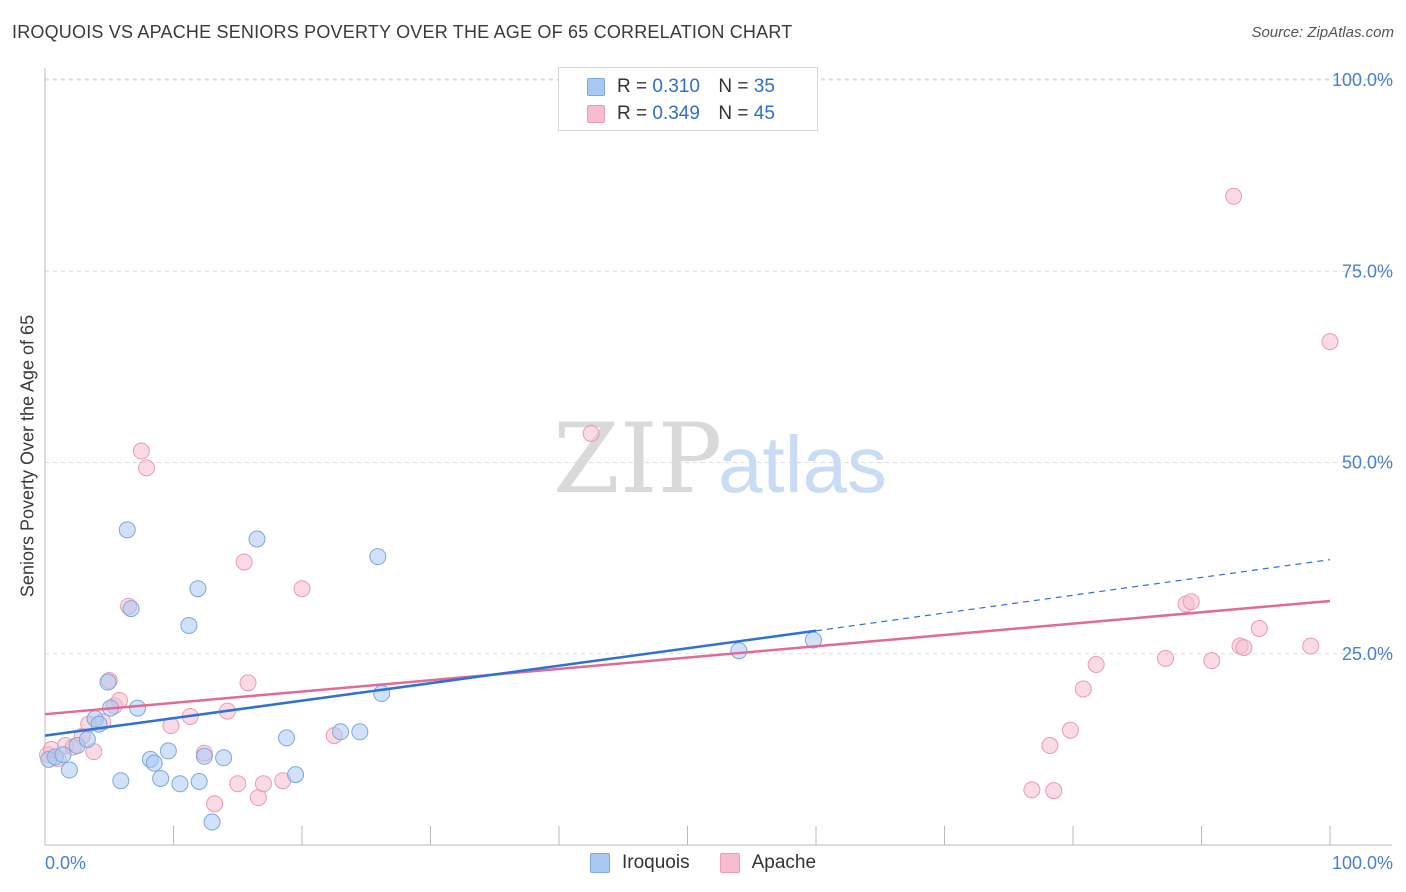 The width and height of the screenshot is (1406, 892). I want to click on series-legend: Iroquois Apache, so click(703, 863).